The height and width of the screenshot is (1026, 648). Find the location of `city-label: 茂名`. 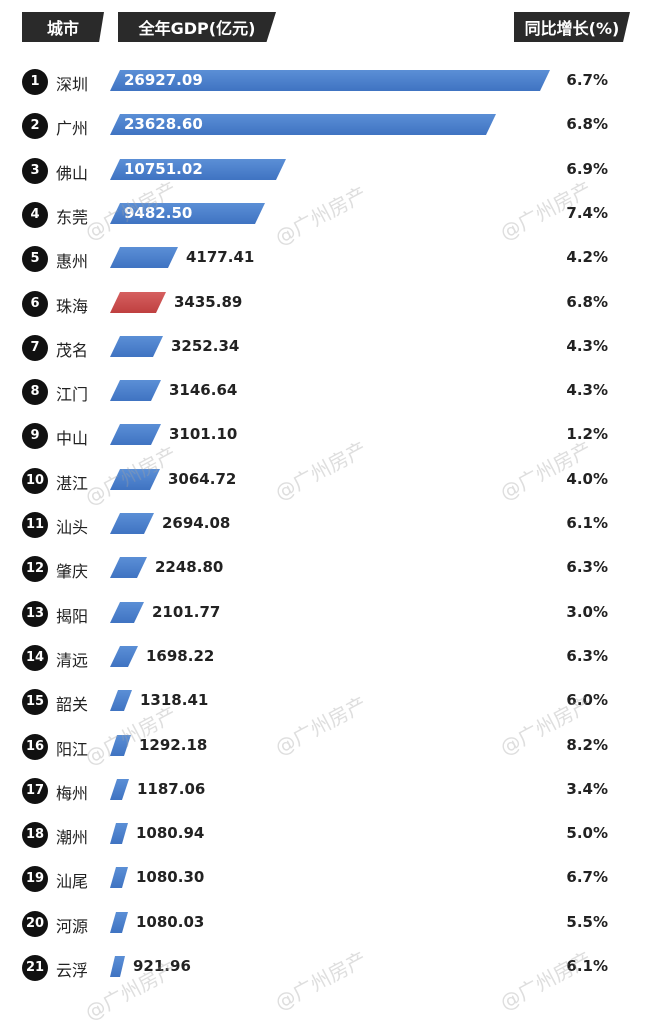

city-label: 茂名 is located at coordinates (72, 350).